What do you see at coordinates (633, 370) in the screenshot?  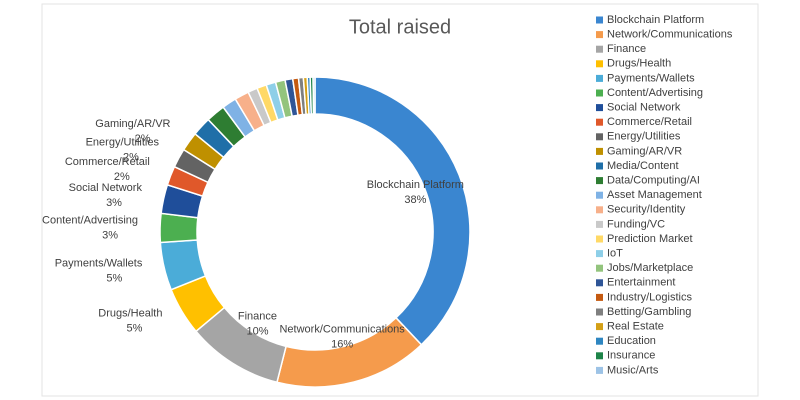 I see `legend-label: Music/Arts` at bounding box center [633, 370].